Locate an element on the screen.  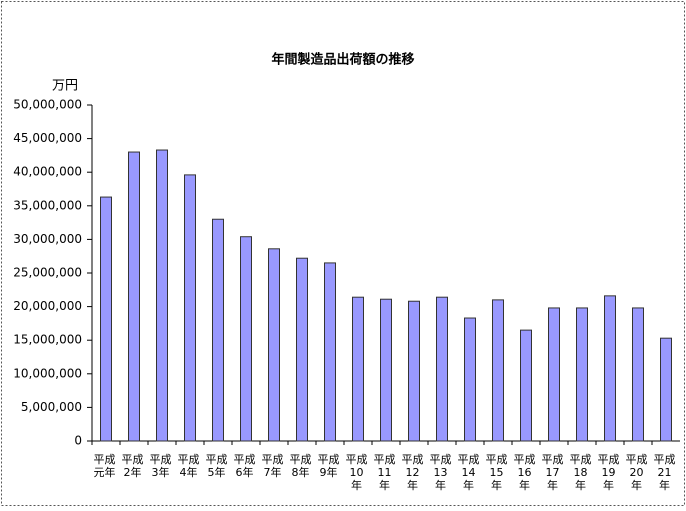
x-tick-label: 平成11年 is located at coordinates (384, 472).